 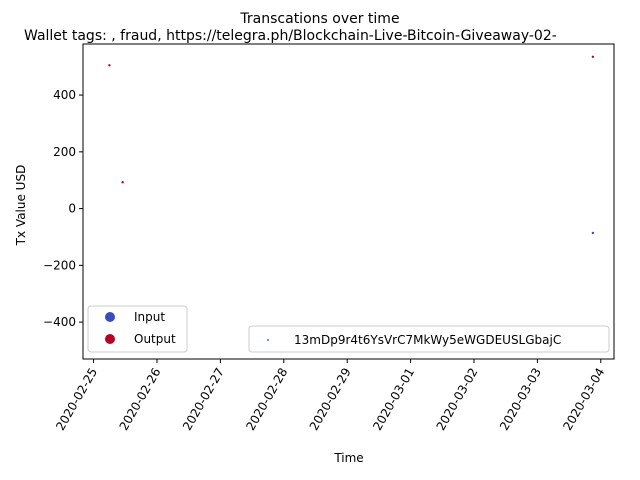 I want to click on legend-wallet-box, so click(x=429, y=339).